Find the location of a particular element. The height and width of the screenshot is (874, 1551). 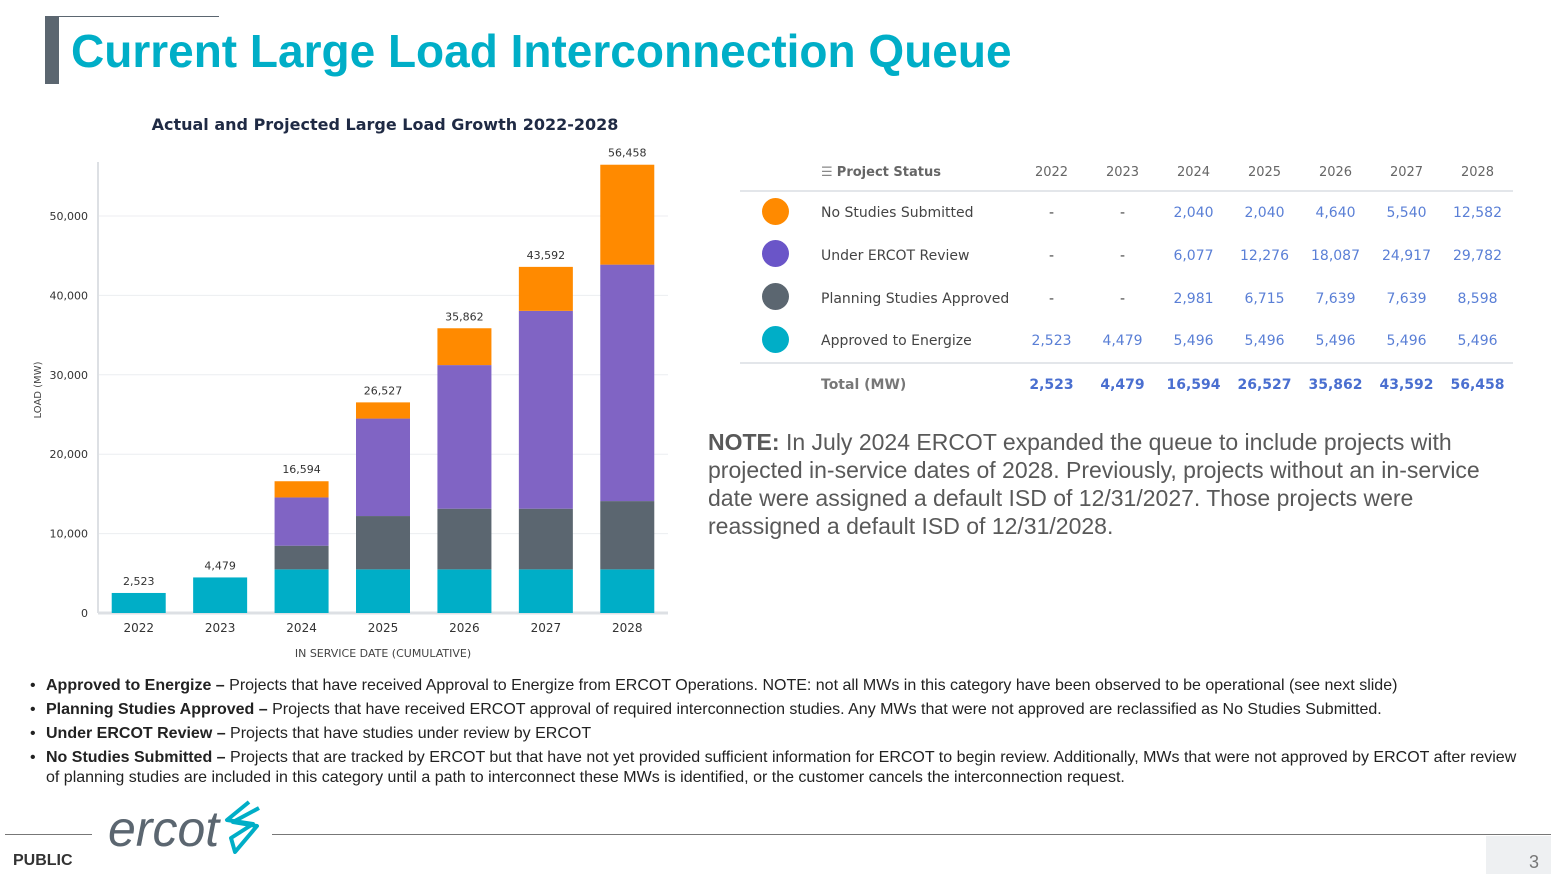

y-axis-label: LOAD (MW) is located at coordinates (38, 389).